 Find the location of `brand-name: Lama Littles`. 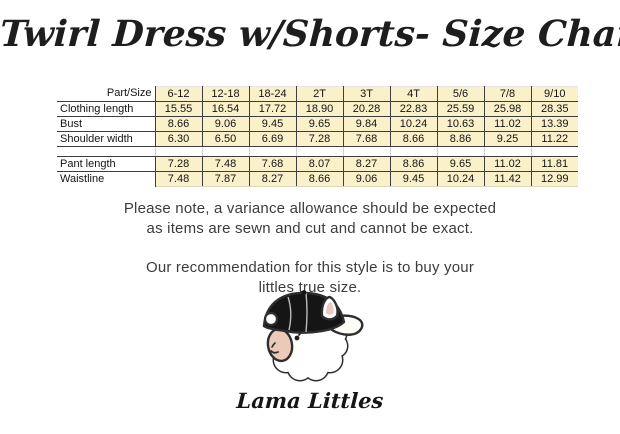

brand-name: Lama Littles is located at coordinates (310, 400).